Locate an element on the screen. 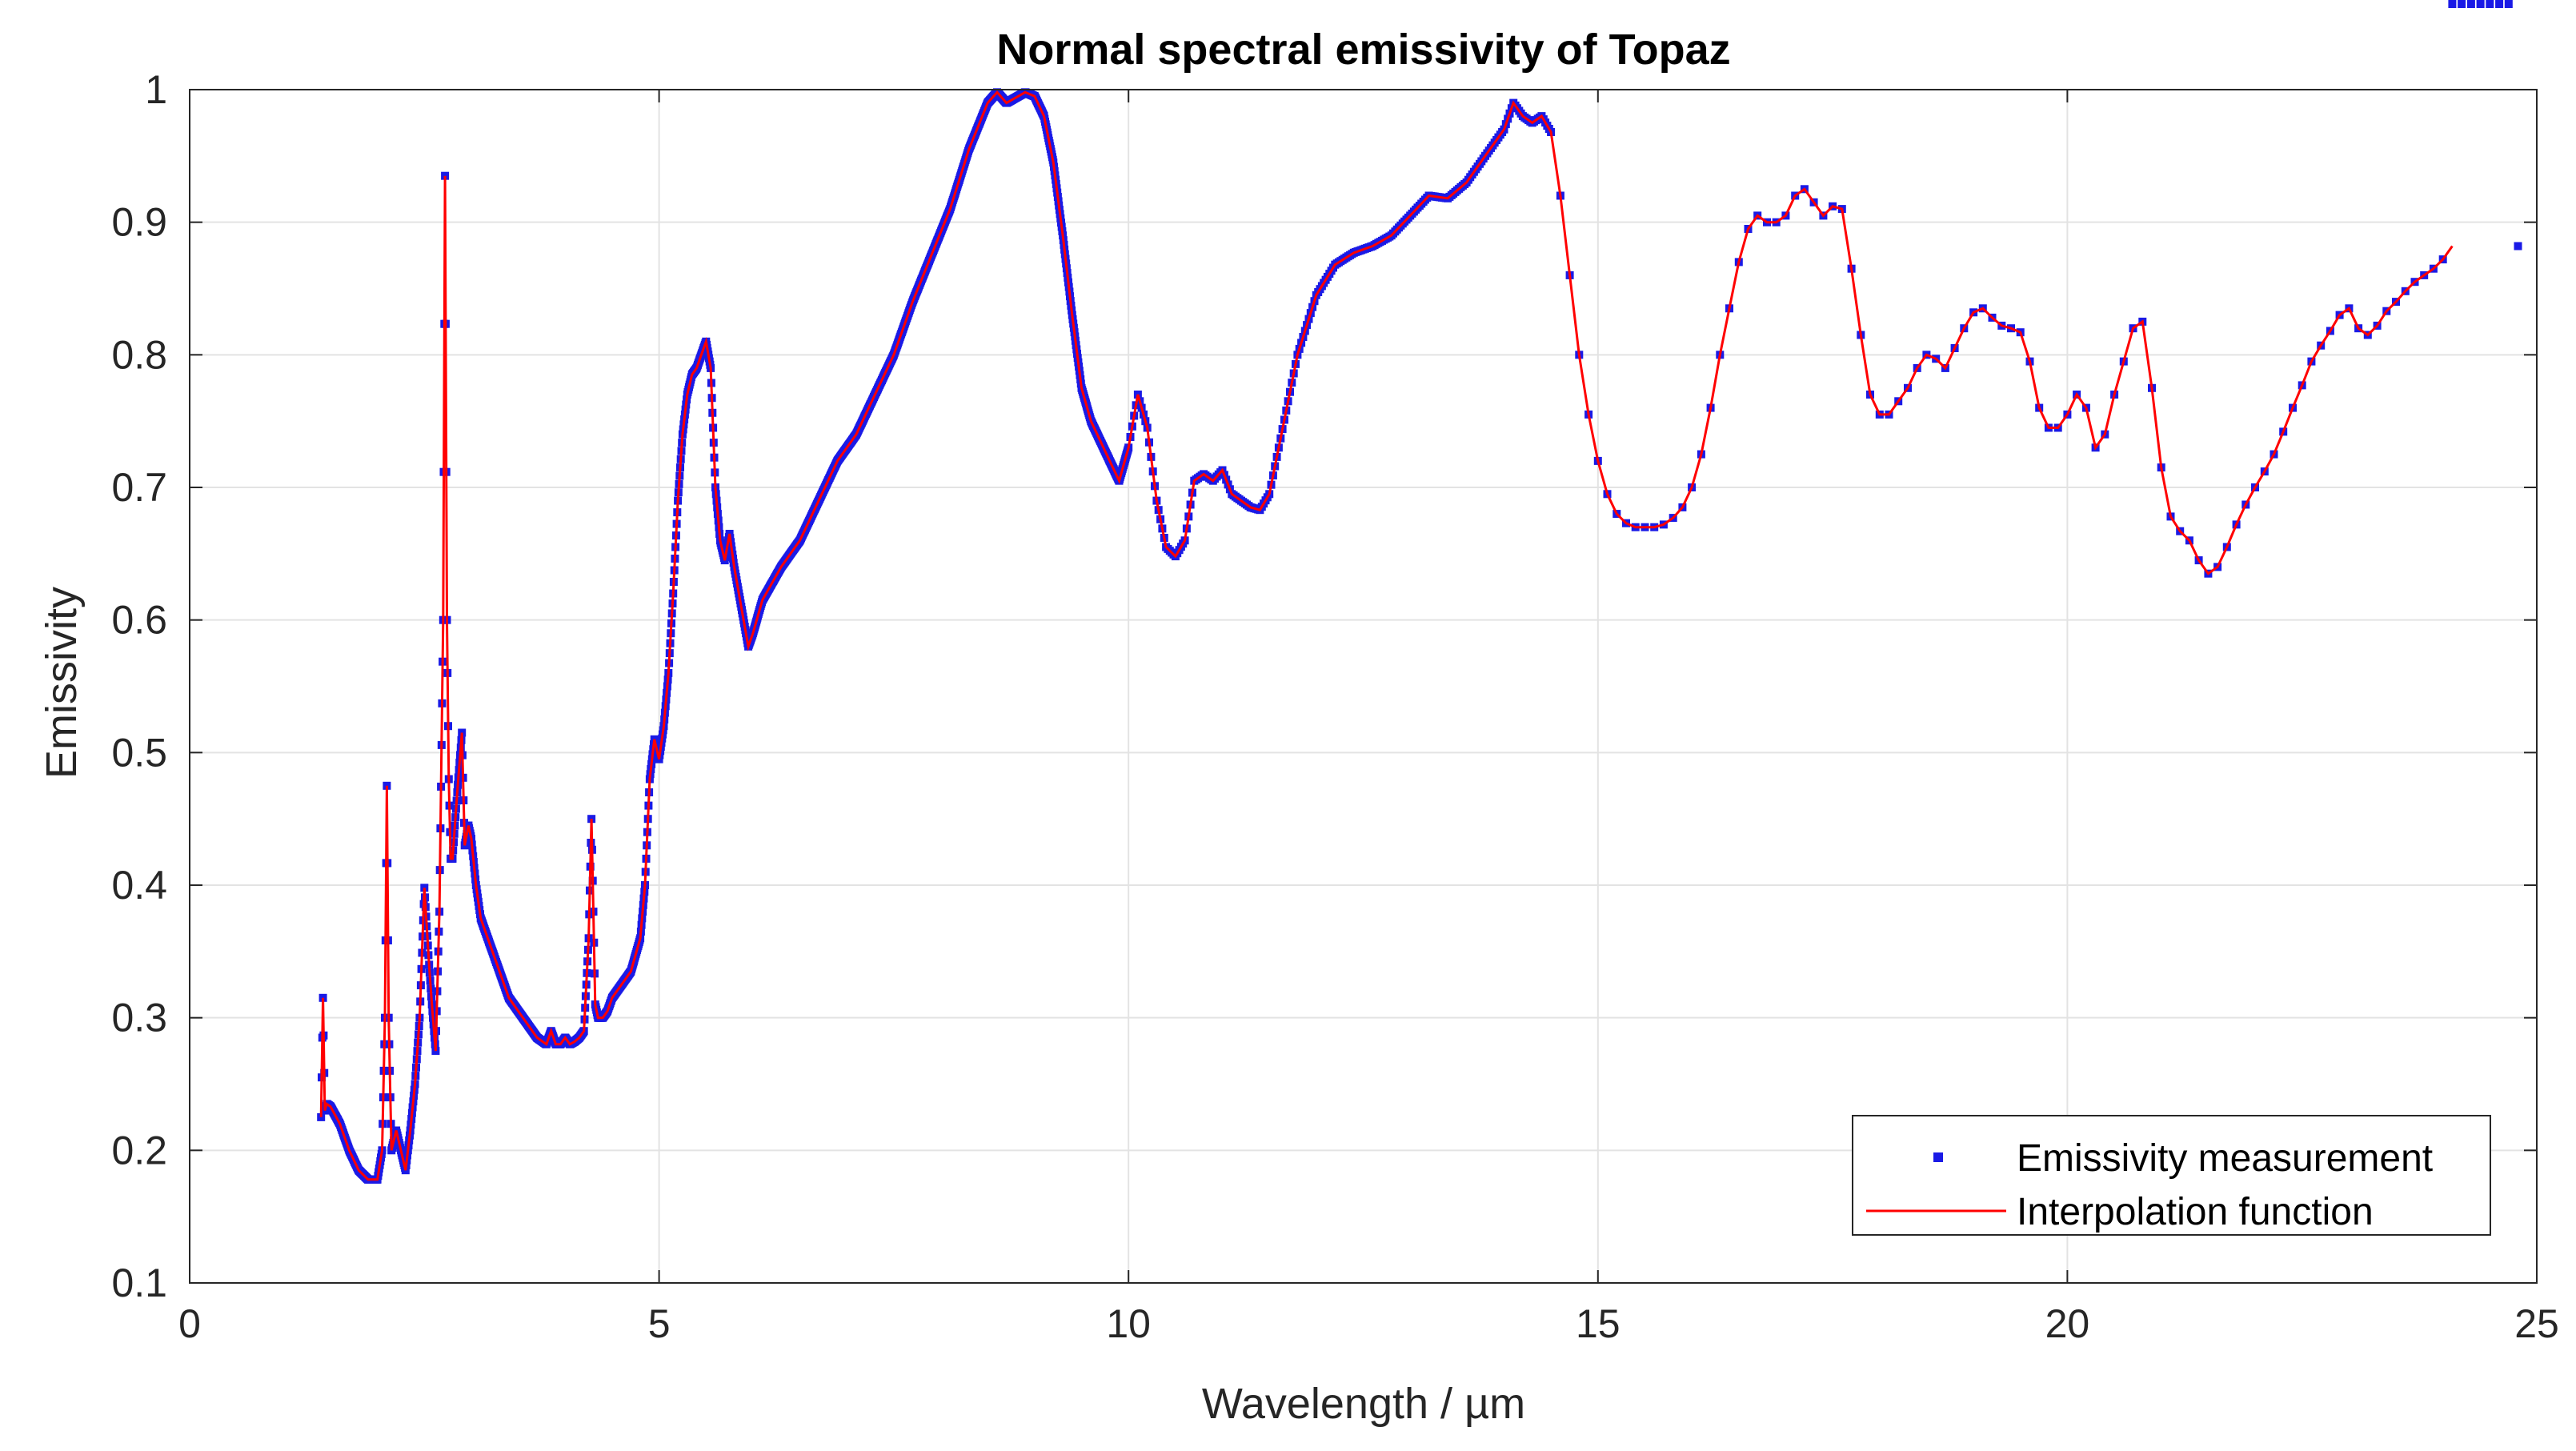 The height and width of the screenshot is (1451, 2576). legend-label-measurement: Emissivity measurement is located at coordinates (2225, 1158).